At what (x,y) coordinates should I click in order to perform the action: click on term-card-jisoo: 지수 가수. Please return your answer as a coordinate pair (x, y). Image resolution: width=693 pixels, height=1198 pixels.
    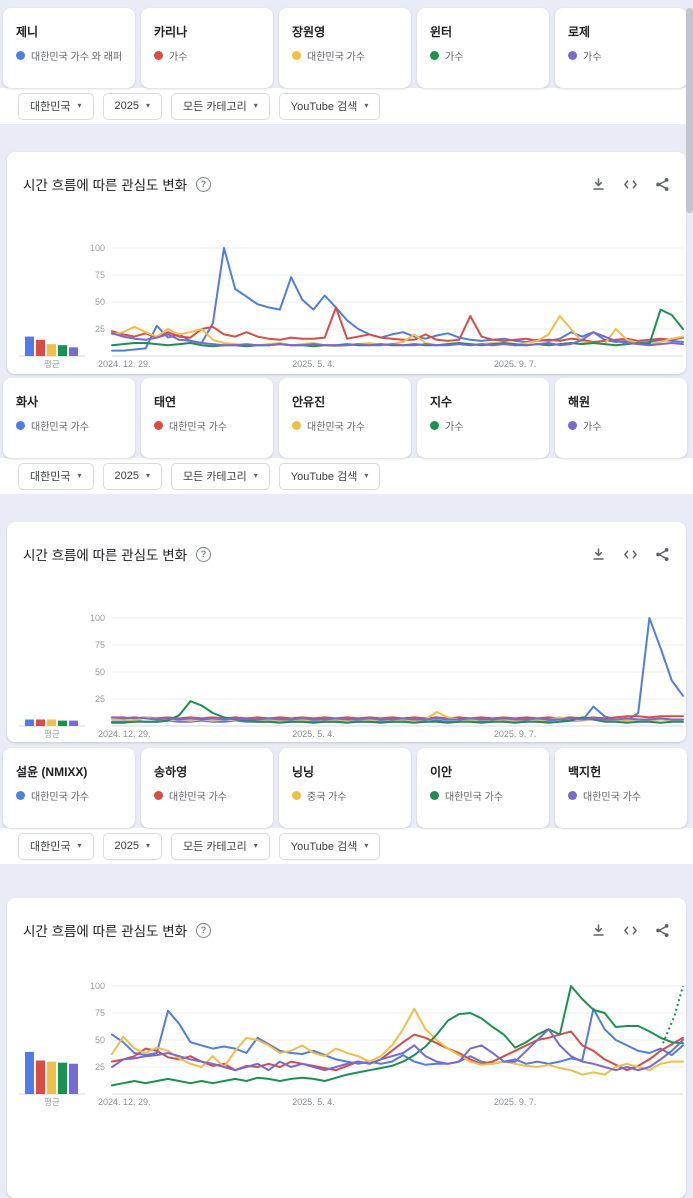
    Looking at the image, I should click on (483, 418).